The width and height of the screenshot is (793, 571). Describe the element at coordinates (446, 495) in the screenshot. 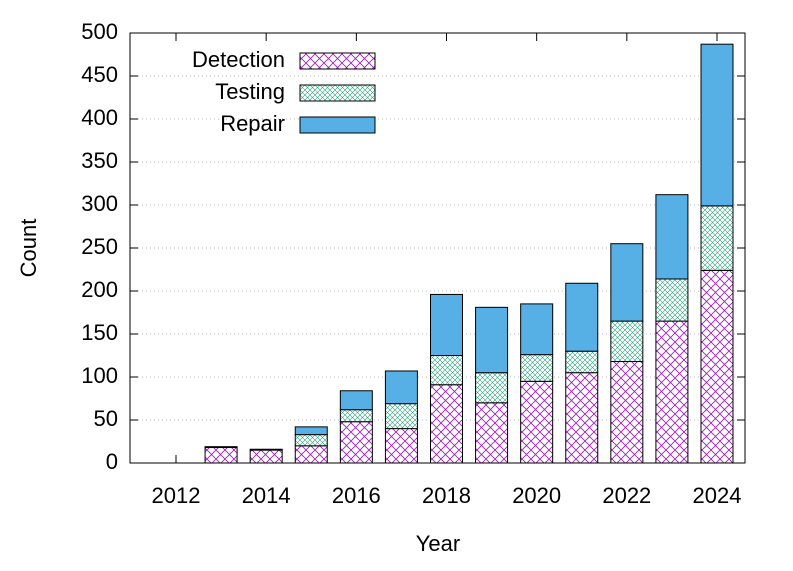

I see `x-tick-label: 2018` at that location.